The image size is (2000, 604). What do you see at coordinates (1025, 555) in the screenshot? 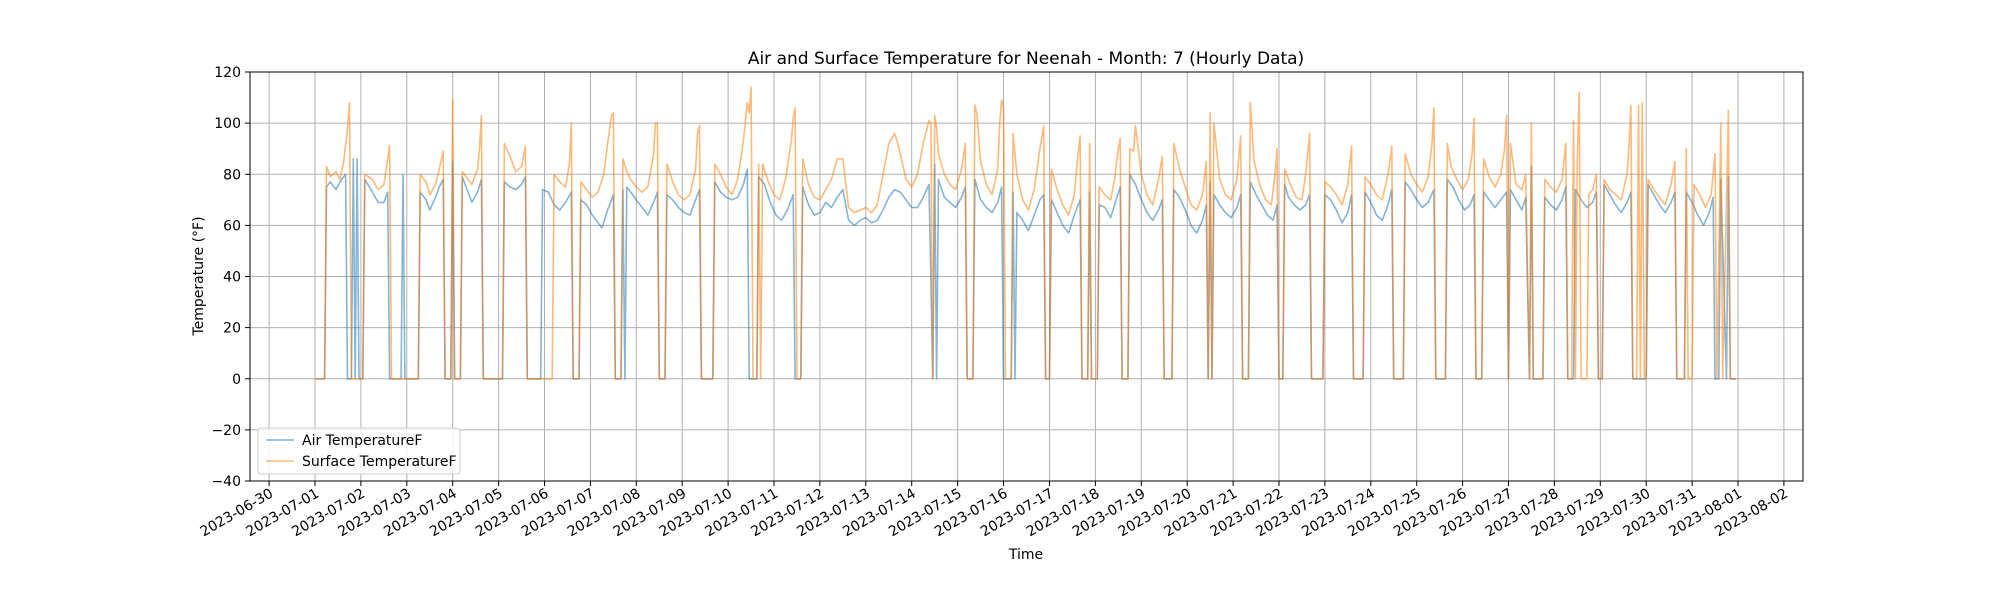
I see `x-axis-label: Time` at bounding box center [1025, 555].